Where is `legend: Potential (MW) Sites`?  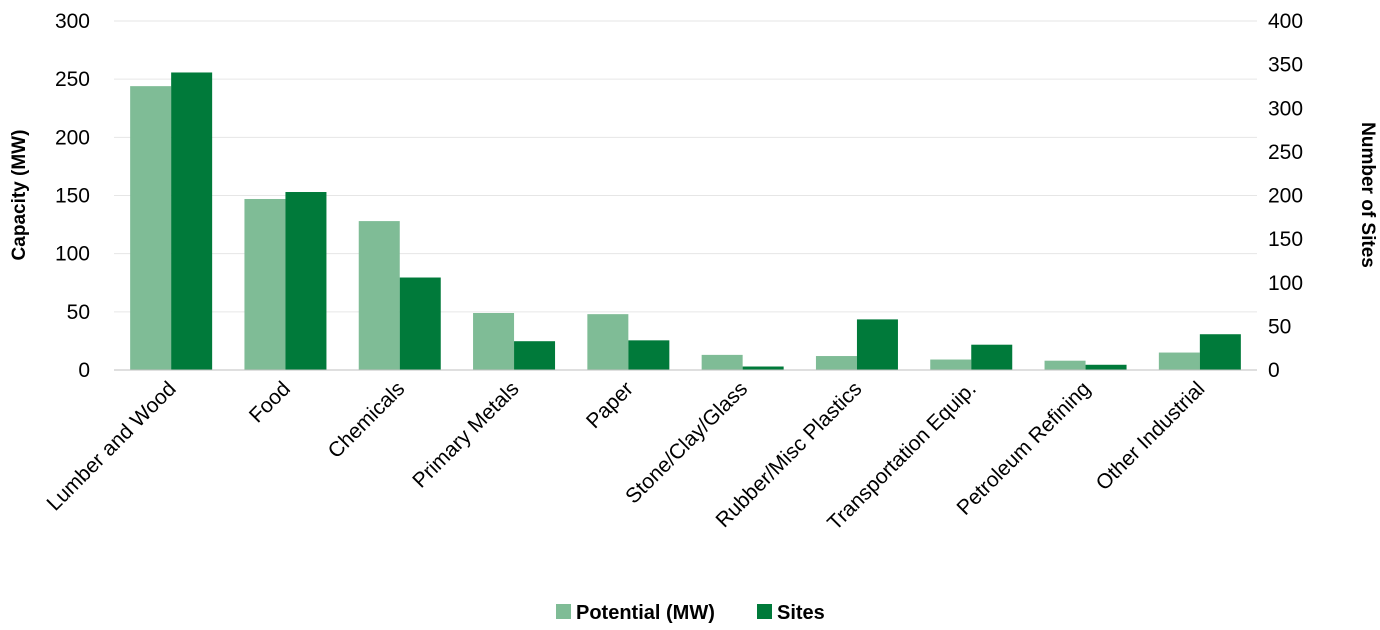
legend: Potential (MW) Sites is located at coordinates (690, 613).